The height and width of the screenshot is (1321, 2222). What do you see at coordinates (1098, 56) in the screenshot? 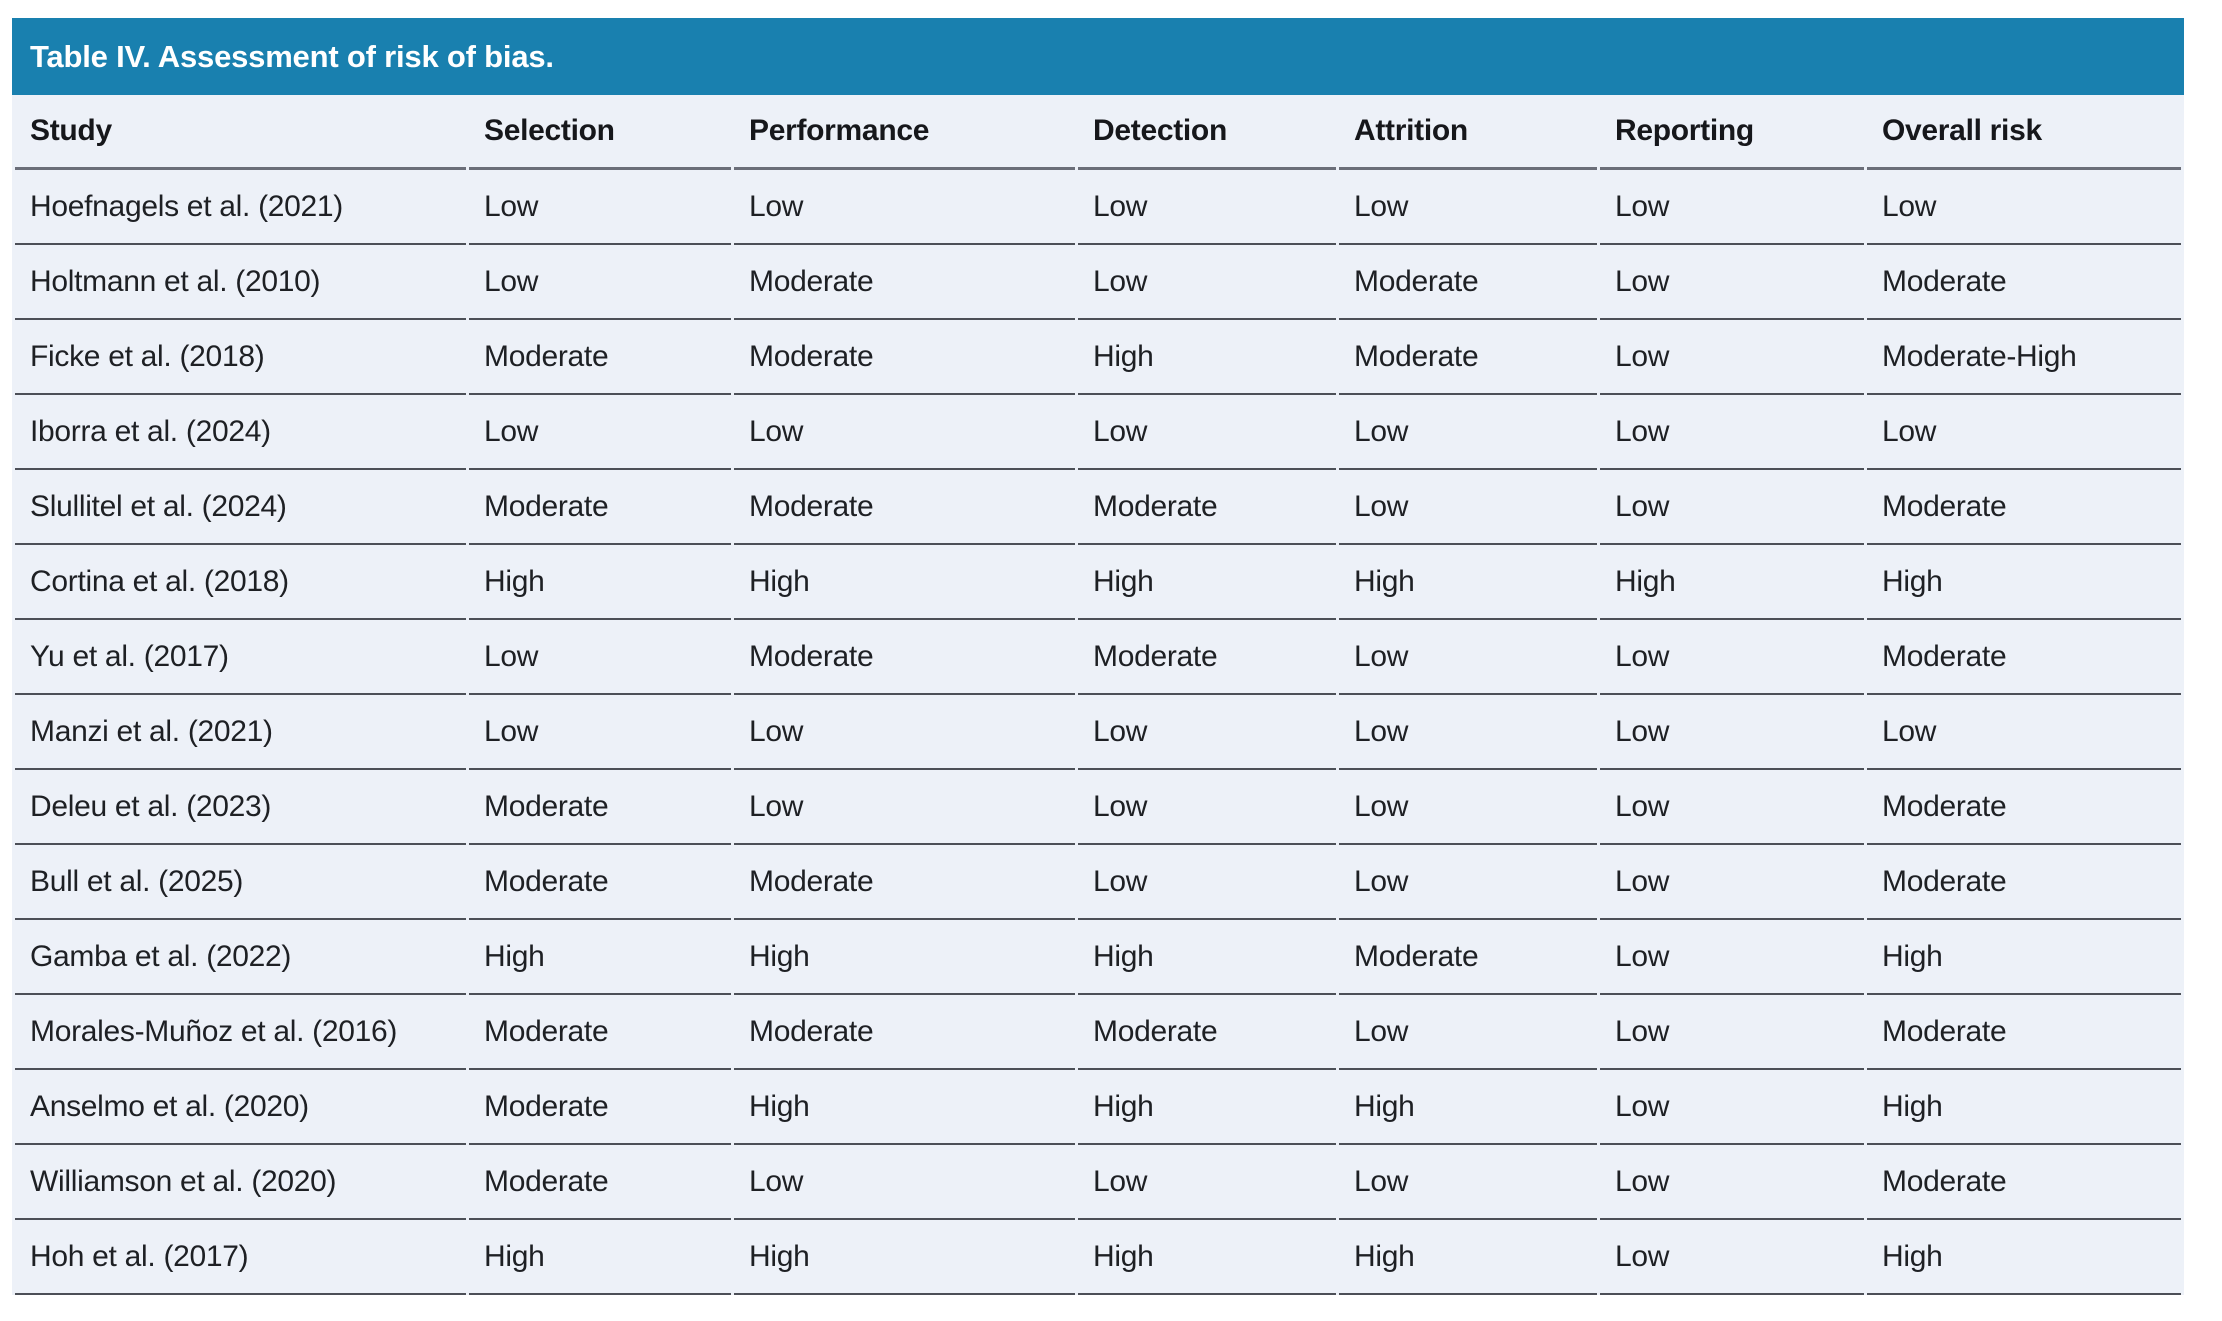
I see `table-title-bar: Table IV. Assessment of risk of bias.` at bounding box center [1098, 56].